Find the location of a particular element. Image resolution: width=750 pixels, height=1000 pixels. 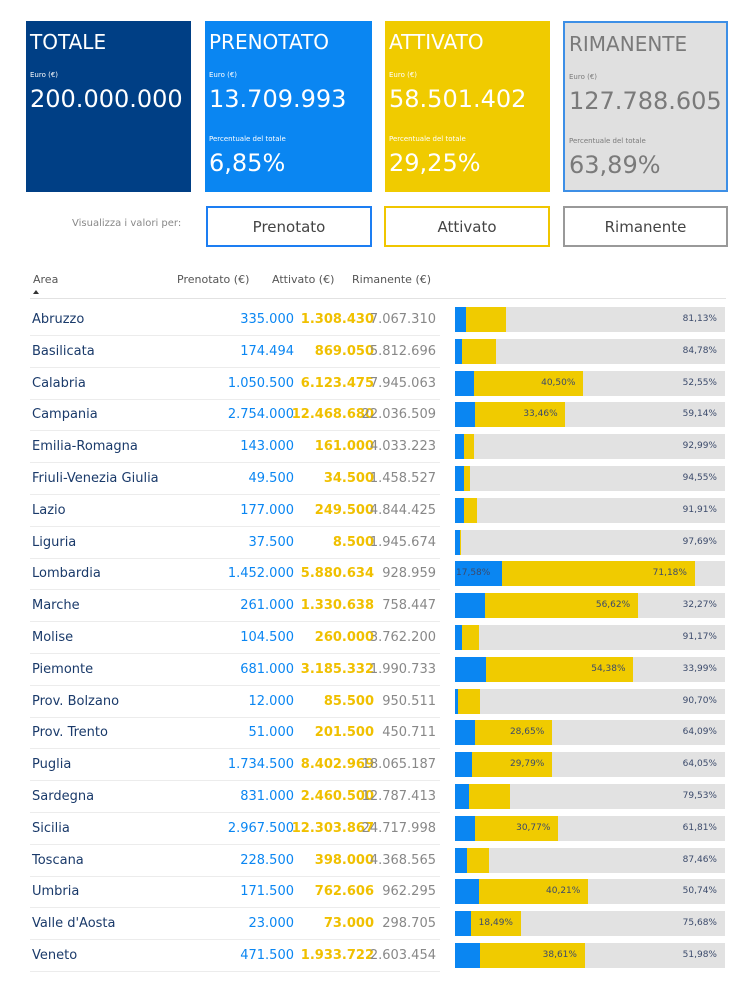

cell-rimanente: 7.067.310 is located at coordinates (402, 319).